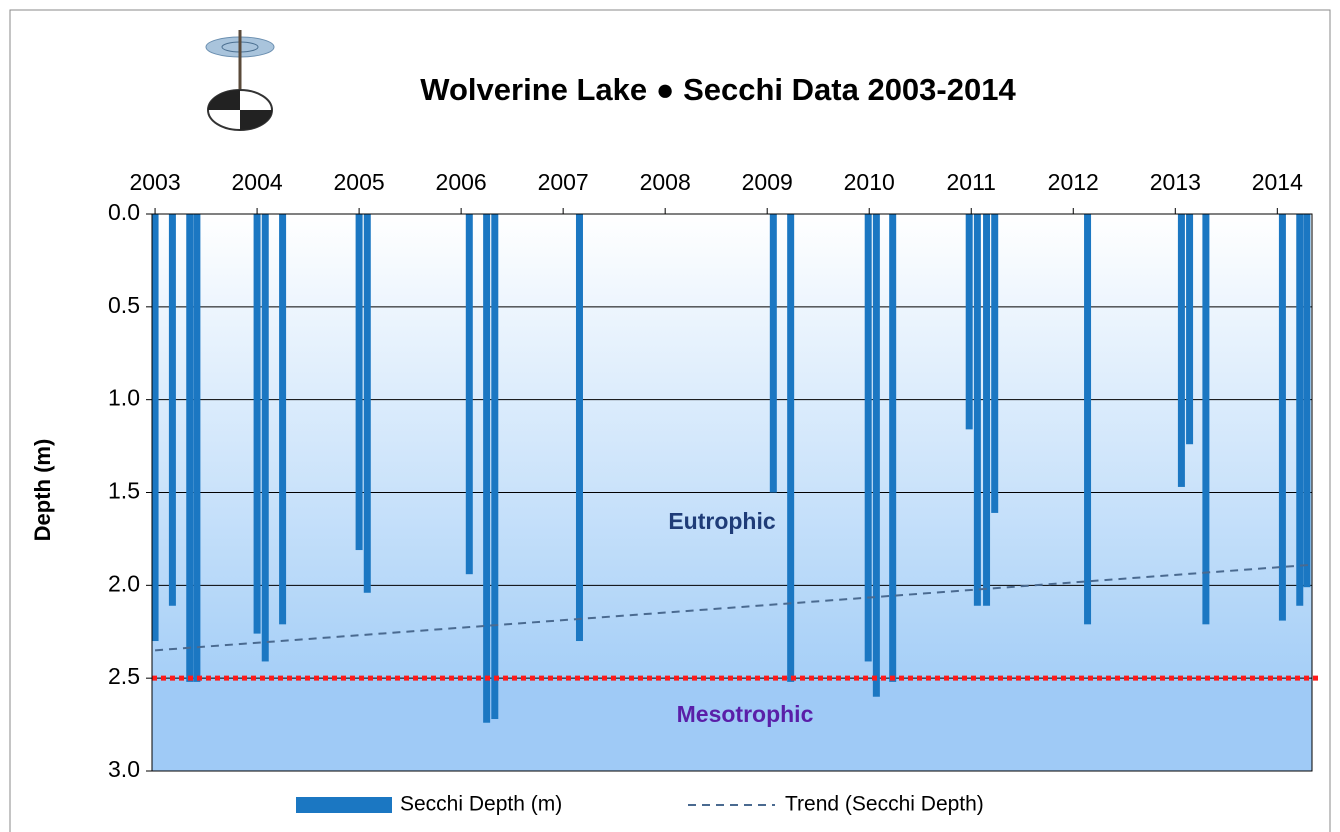  What do you see at coordinates (124, 491) in the screenshot?
I see `y-tick-label: 1.5` at bounding box center [124, 491].